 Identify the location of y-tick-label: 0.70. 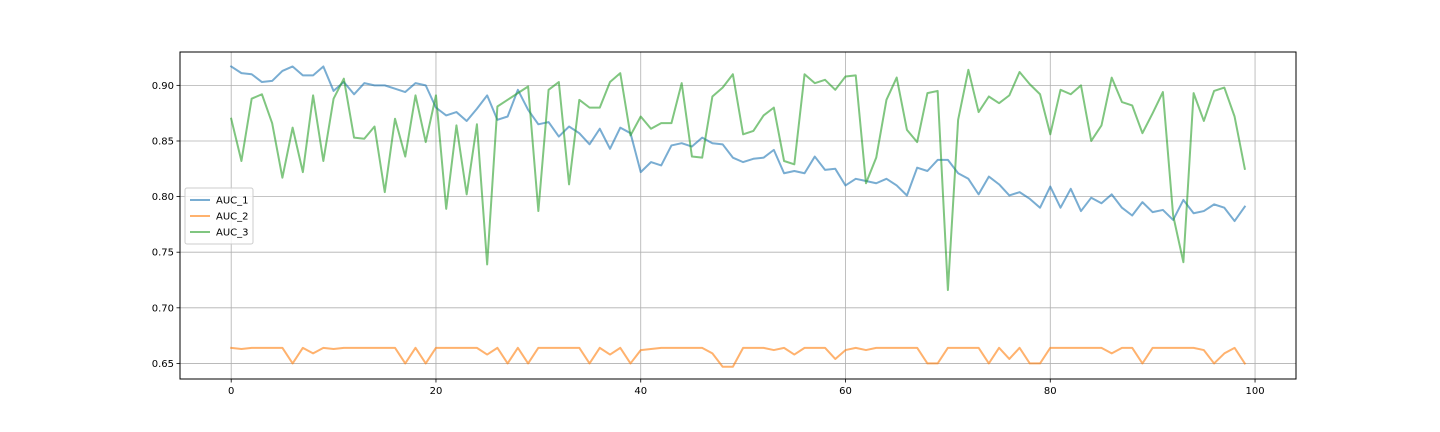
(163, 308).